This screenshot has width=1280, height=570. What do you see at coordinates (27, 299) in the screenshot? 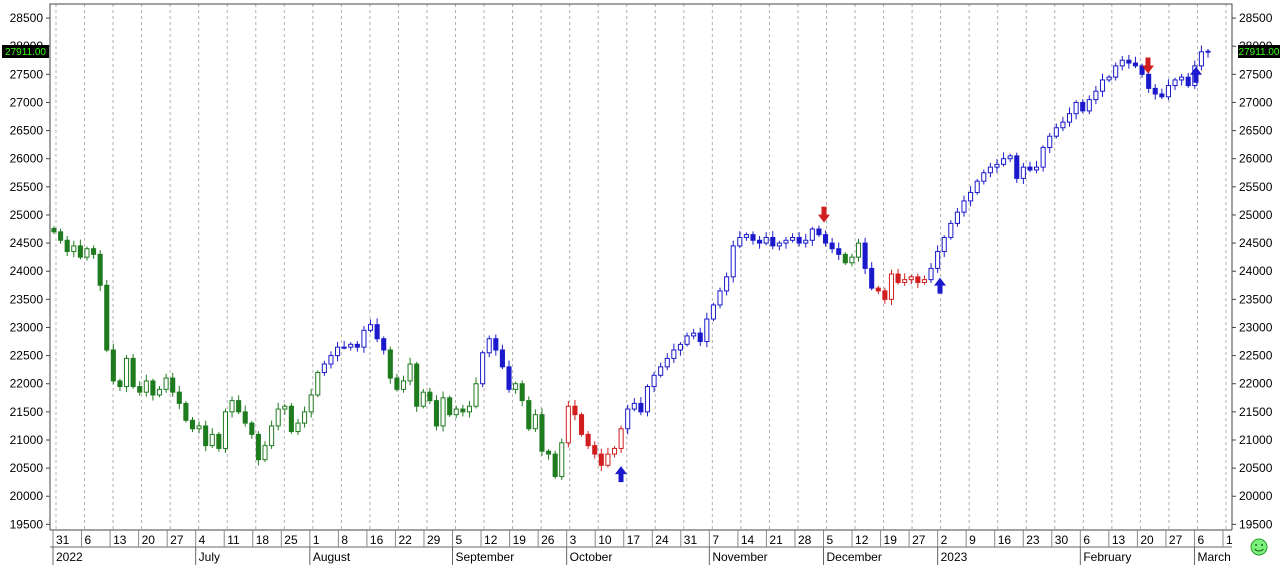
I see `y-tick-label-left: 23500` at bounding box center [27, 299].